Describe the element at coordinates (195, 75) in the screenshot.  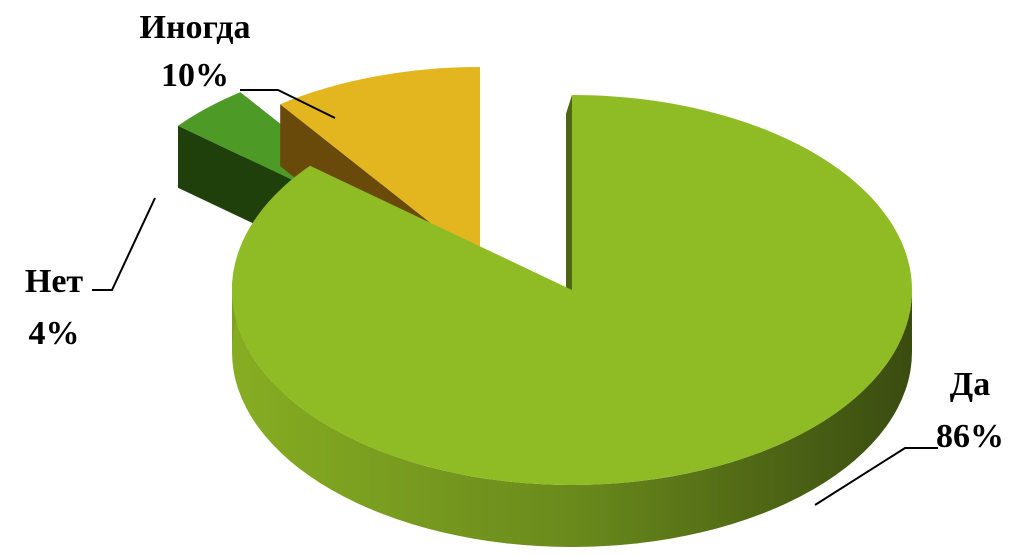
I see `data-label-value-inogda: 10%` at that location.